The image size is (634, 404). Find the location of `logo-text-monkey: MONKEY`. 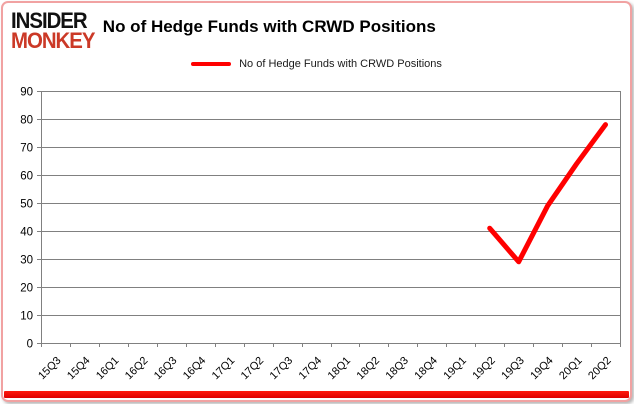

logo-text-monkey: MONKEY is located at coordinates (53, 40).